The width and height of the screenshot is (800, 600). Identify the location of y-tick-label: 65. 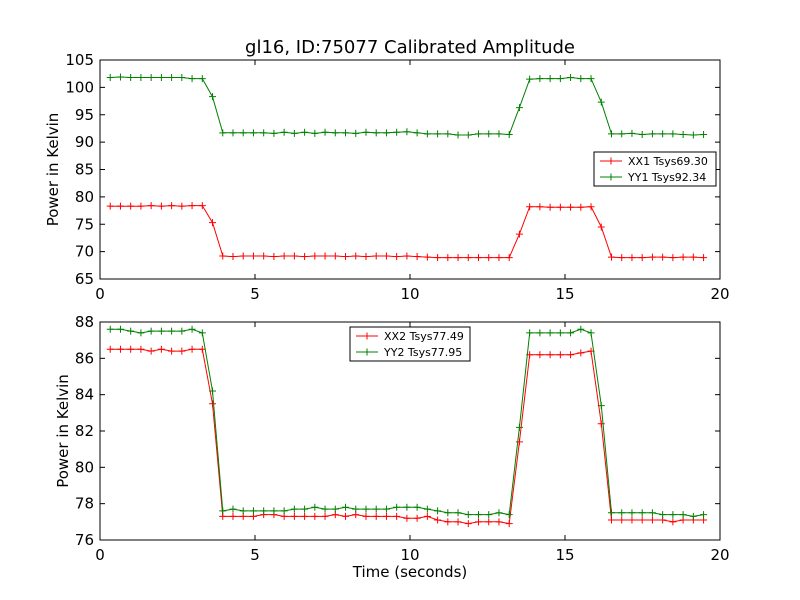
(84, 279).